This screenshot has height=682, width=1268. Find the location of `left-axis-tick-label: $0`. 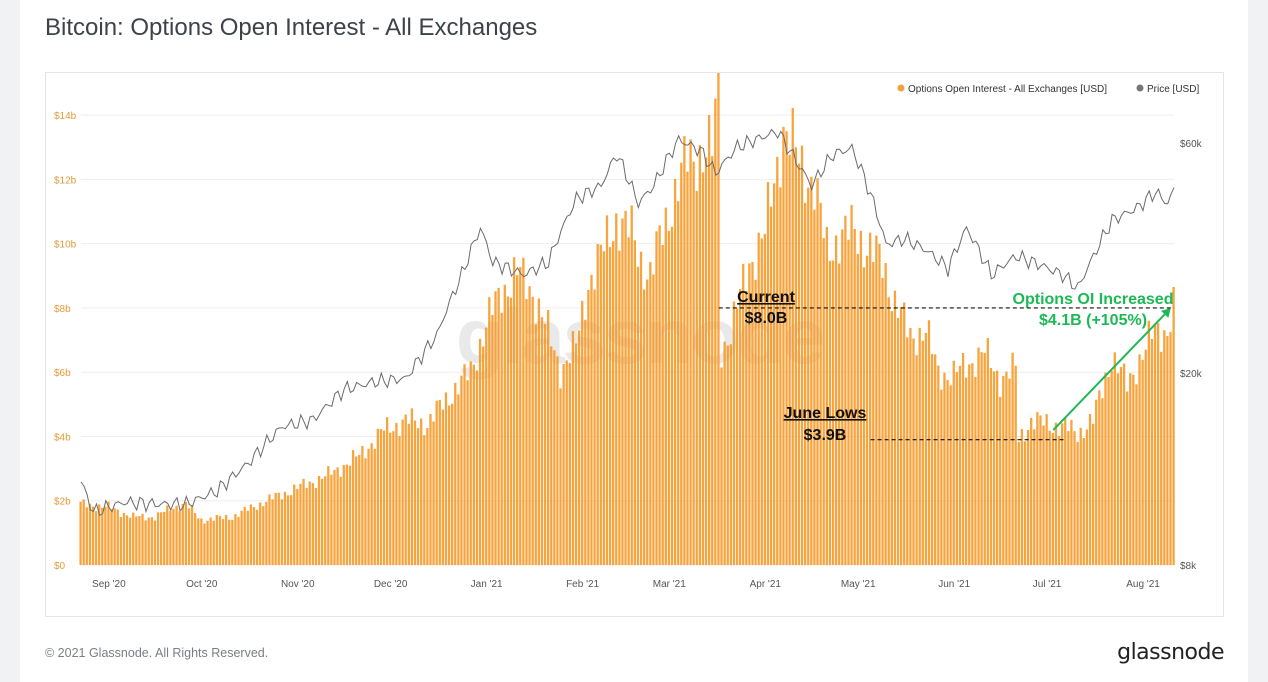

left-axis-tick-label: $0 is located at coordinates (60, 566).